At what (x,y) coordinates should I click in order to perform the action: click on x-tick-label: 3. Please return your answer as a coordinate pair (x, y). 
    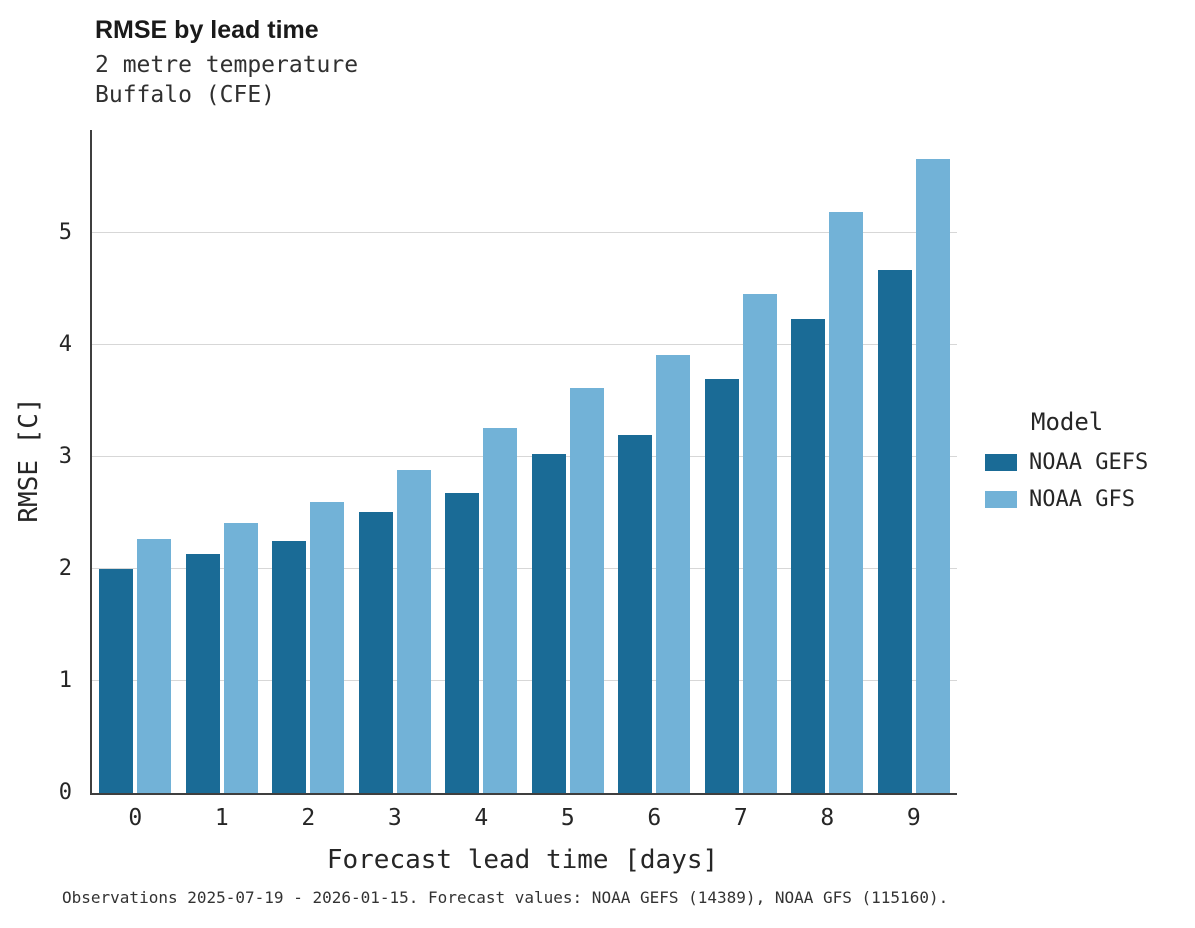
    Looking at the image, I should click on (394, 818).